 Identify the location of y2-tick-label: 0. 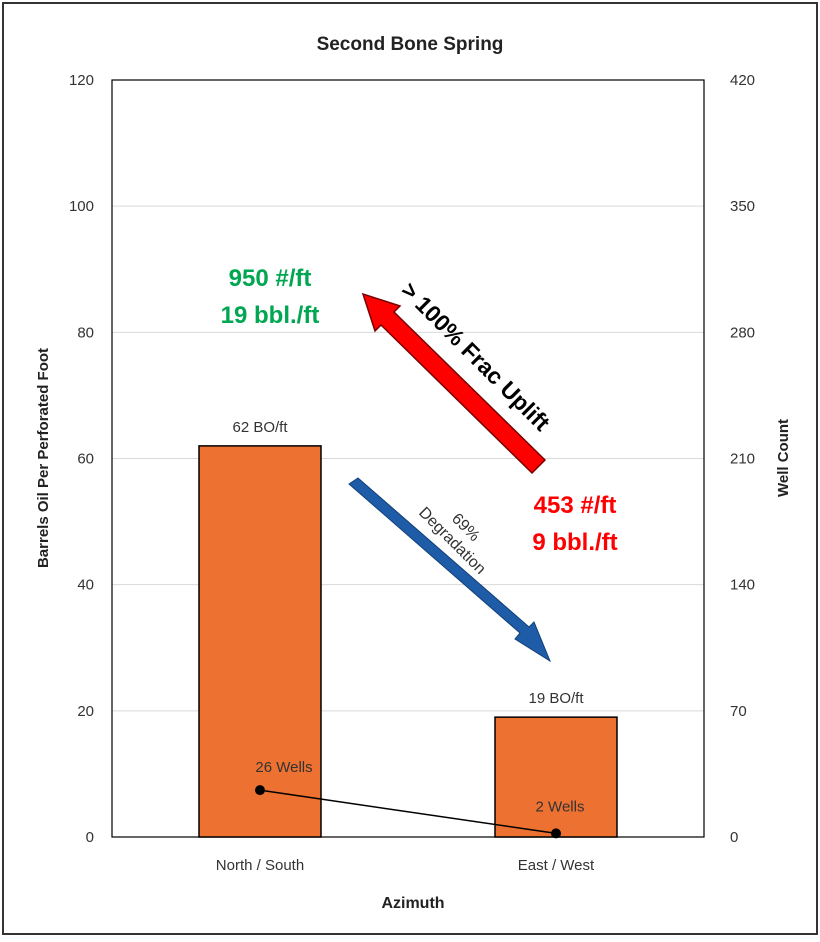
(734, 837).